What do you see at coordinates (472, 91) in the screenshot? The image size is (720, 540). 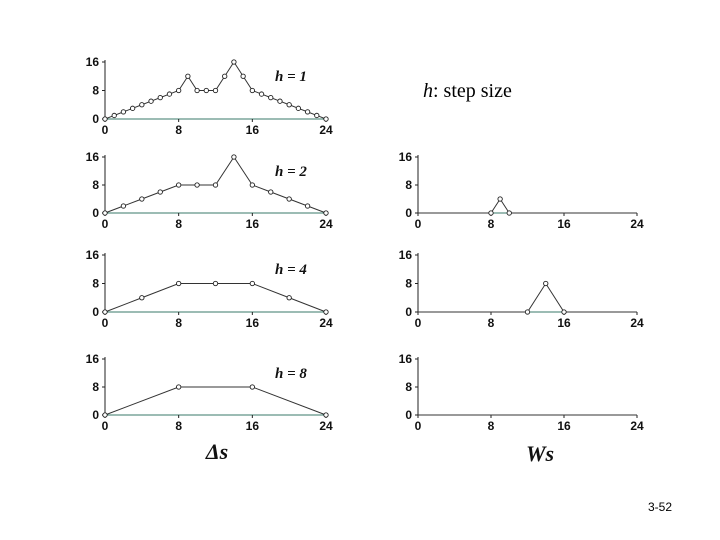 I see `step-size-text: : step size` at bounding box center [472, 91].